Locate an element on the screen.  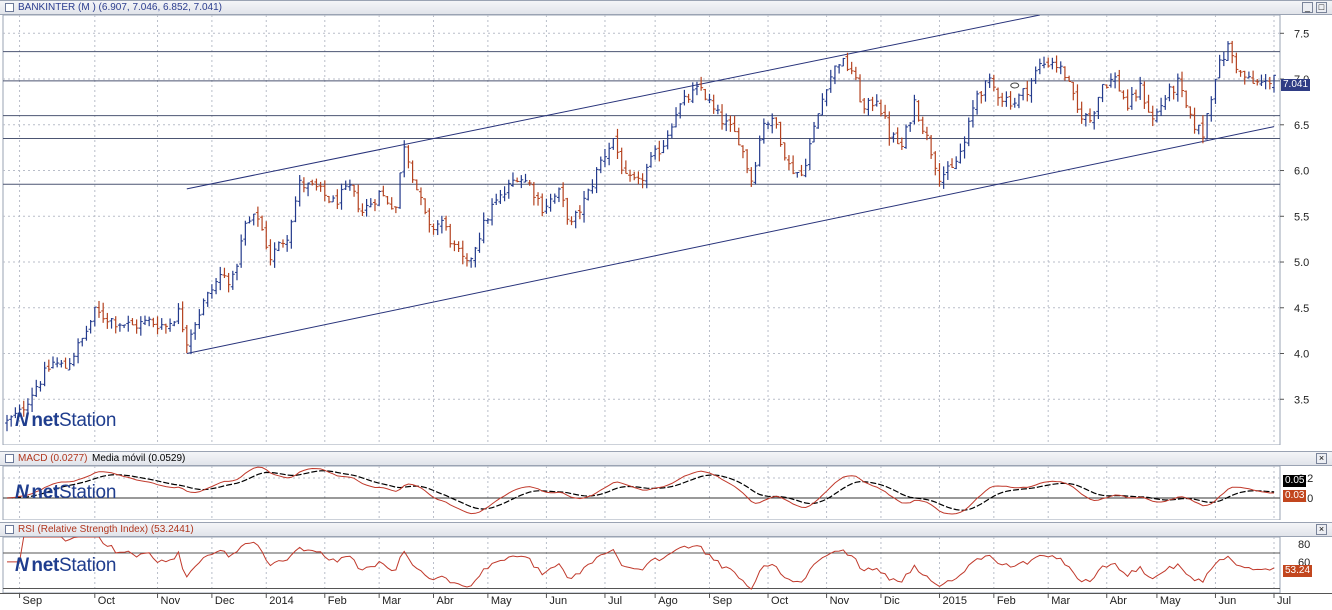
macd-close-button: × is located at coordinates (1321, 458).